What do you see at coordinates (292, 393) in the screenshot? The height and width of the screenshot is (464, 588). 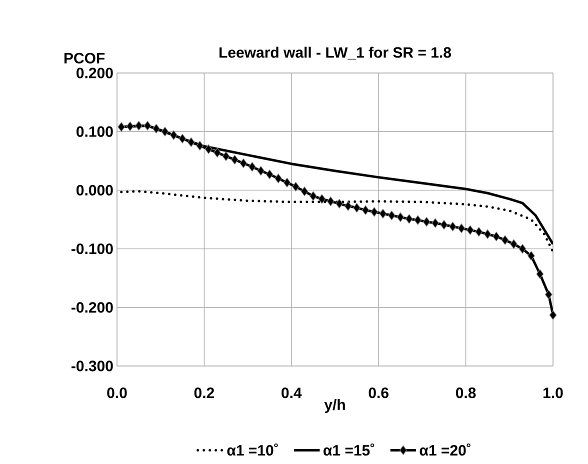 I see `x-tick-label: 0.4` at bounding box center [292, 393].